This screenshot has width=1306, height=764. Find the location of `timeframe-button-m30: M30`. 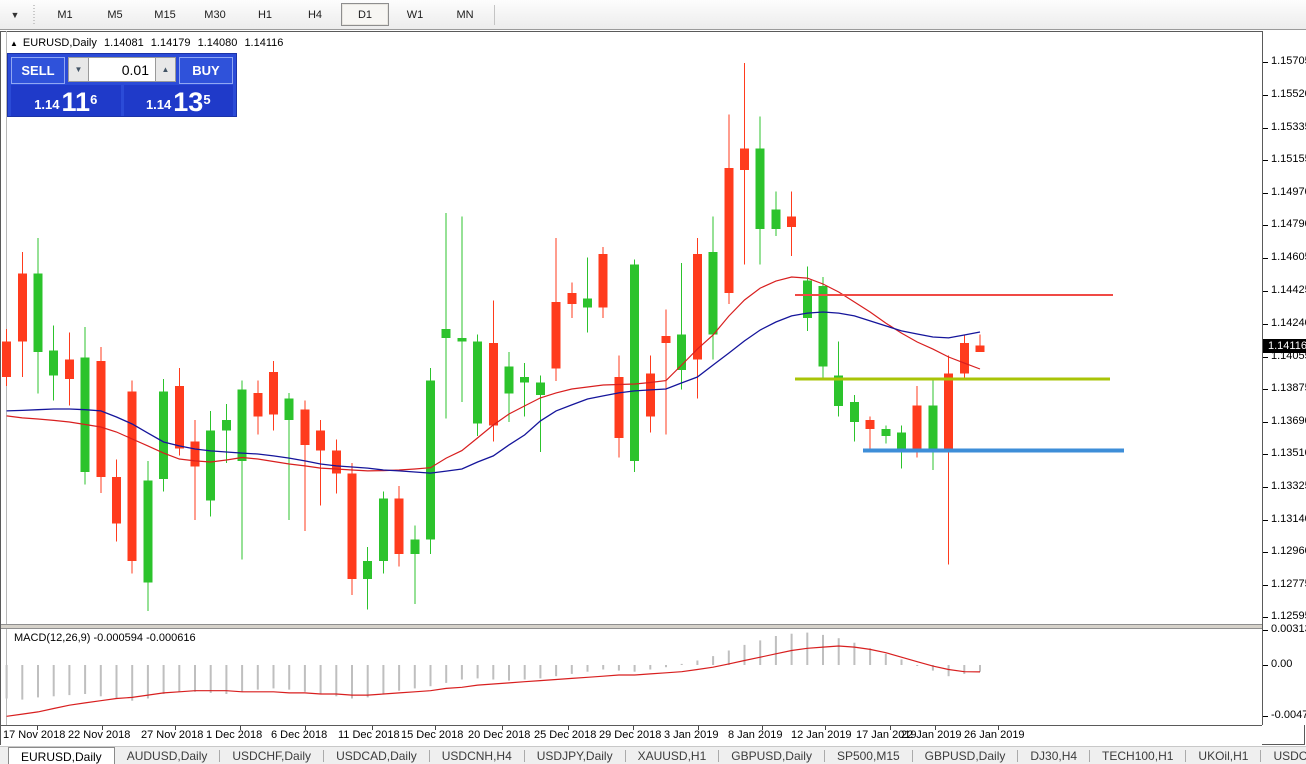

timeframe-button-m30: M30 is located at coordinates (215, 14).